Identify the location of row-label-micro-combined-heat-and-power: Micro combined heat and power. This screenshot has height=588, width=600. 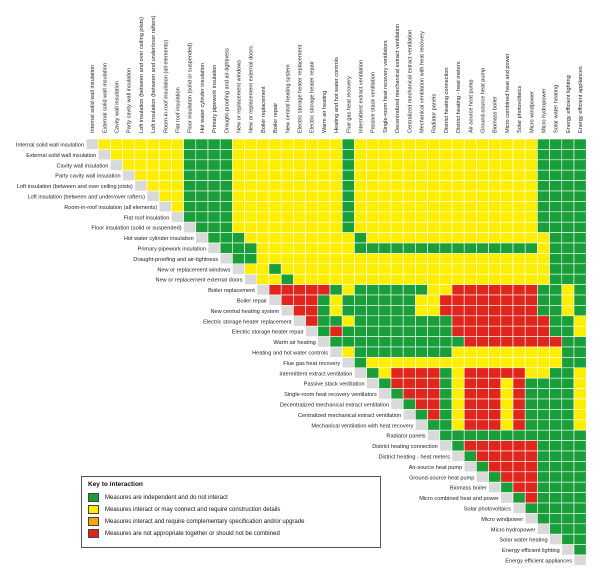
(459, 499).